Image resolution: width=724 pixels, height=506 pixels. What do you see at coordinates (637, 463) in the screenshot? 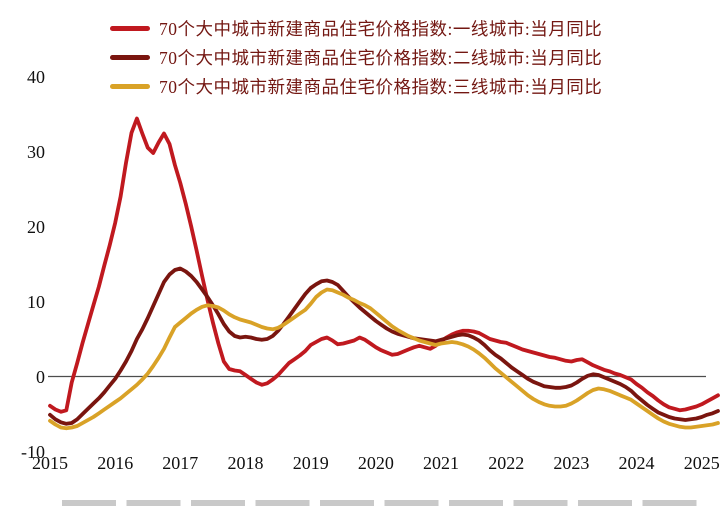
I see `x-axis-tick-label: 2024` at bounding box center [637, 463].